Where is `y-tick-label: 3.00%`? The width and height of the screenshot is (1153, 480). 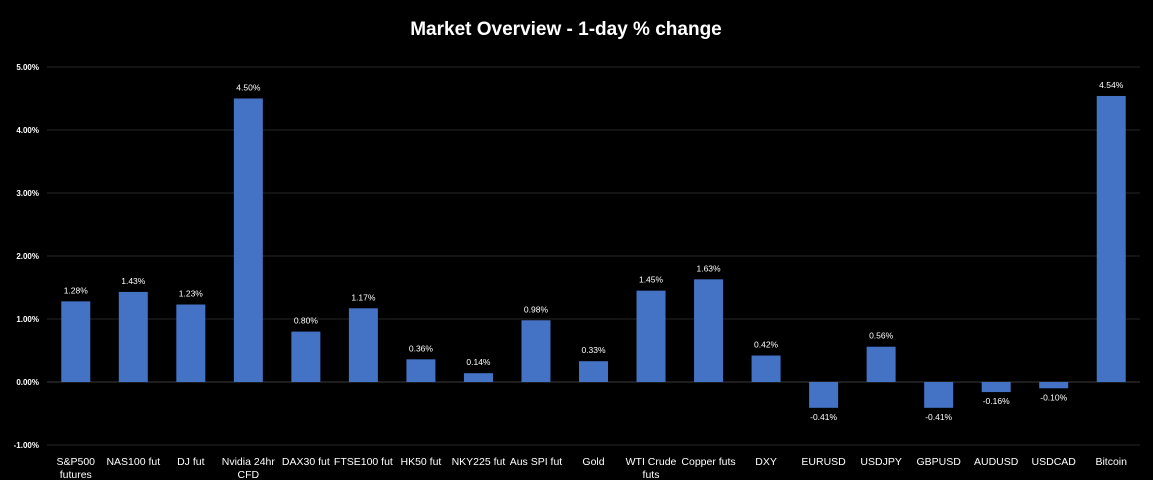 y-tick-label: 3.00% is located at coordinates (27, 193).